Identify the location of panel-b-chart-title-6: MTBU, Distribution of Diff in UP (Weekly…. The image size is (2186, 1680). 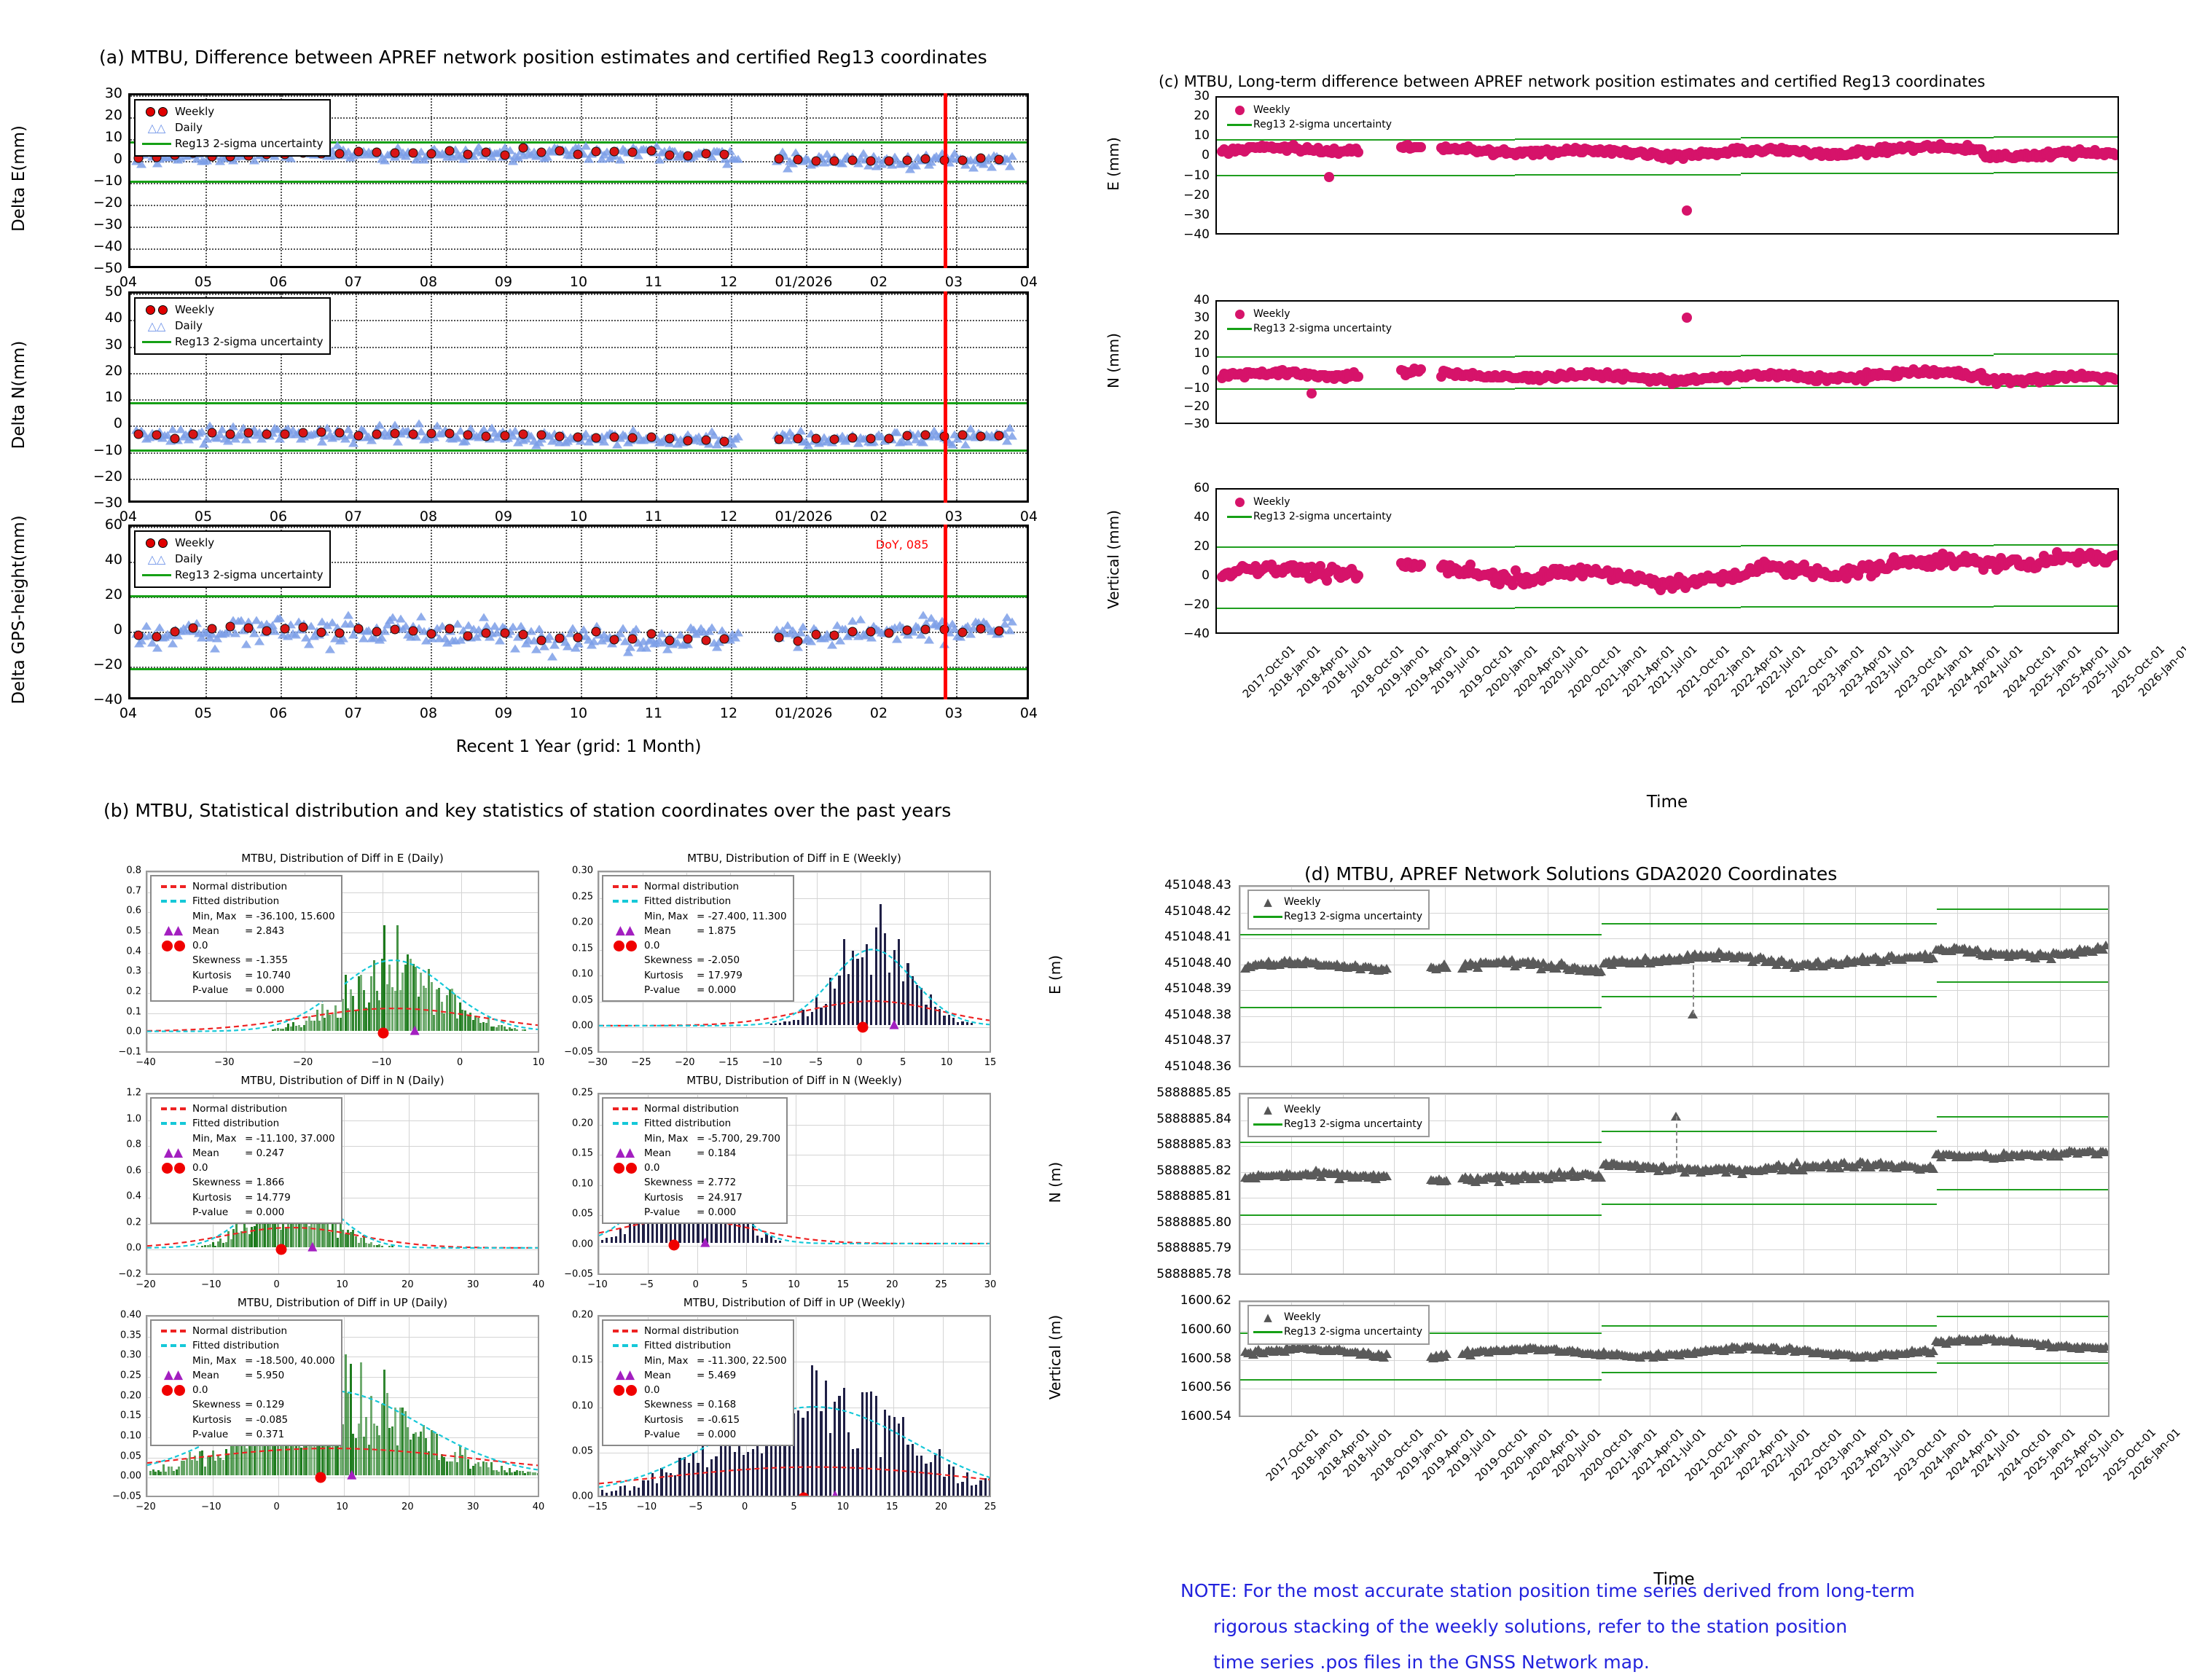
(794, 1302).